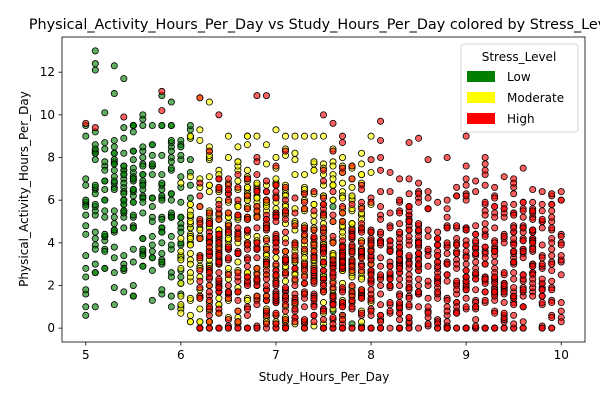 The width and height of the screenshot is (600, 400). I want to click on y-tick-label: 6, so click(51, 200).